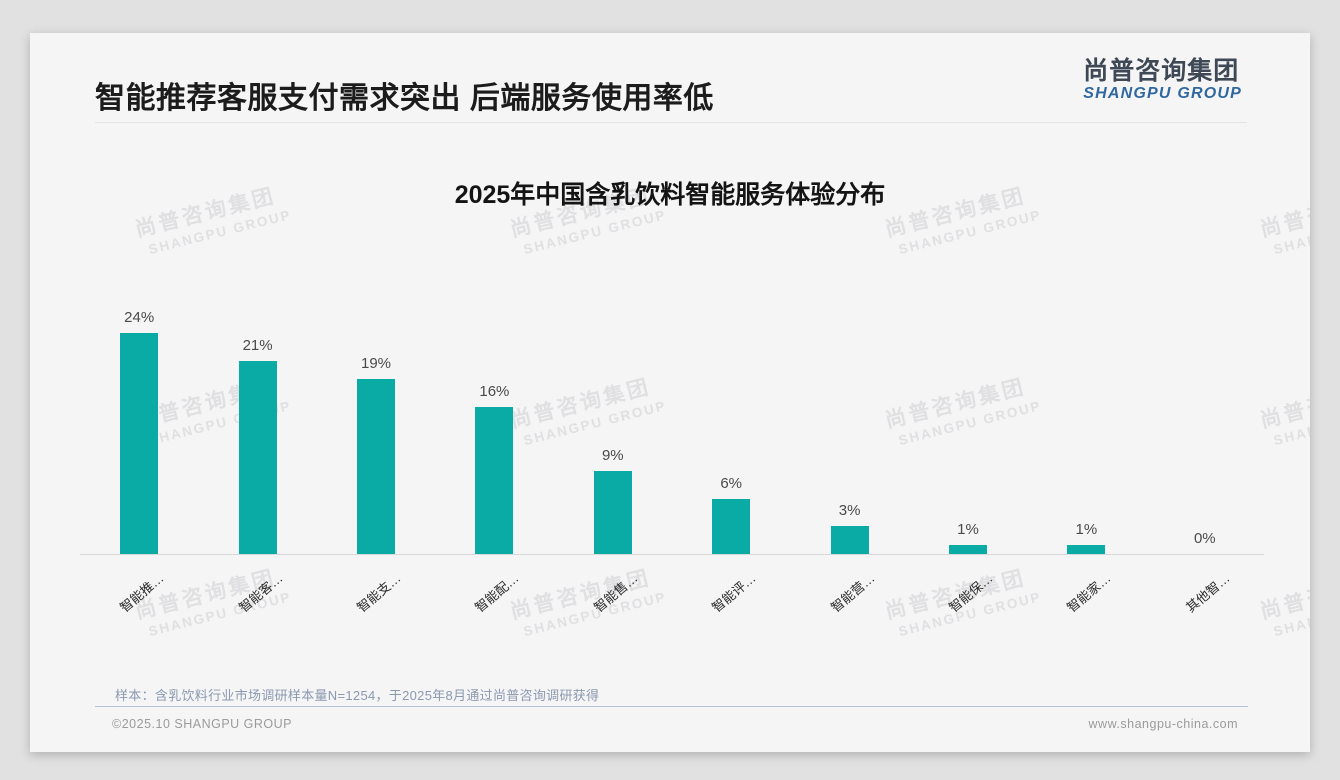 The width and height of the screenshot is (1340, 780). I want to click on company-logo: 尚普咨询集团 SHANGPU GROUP, so click(1162, 80).